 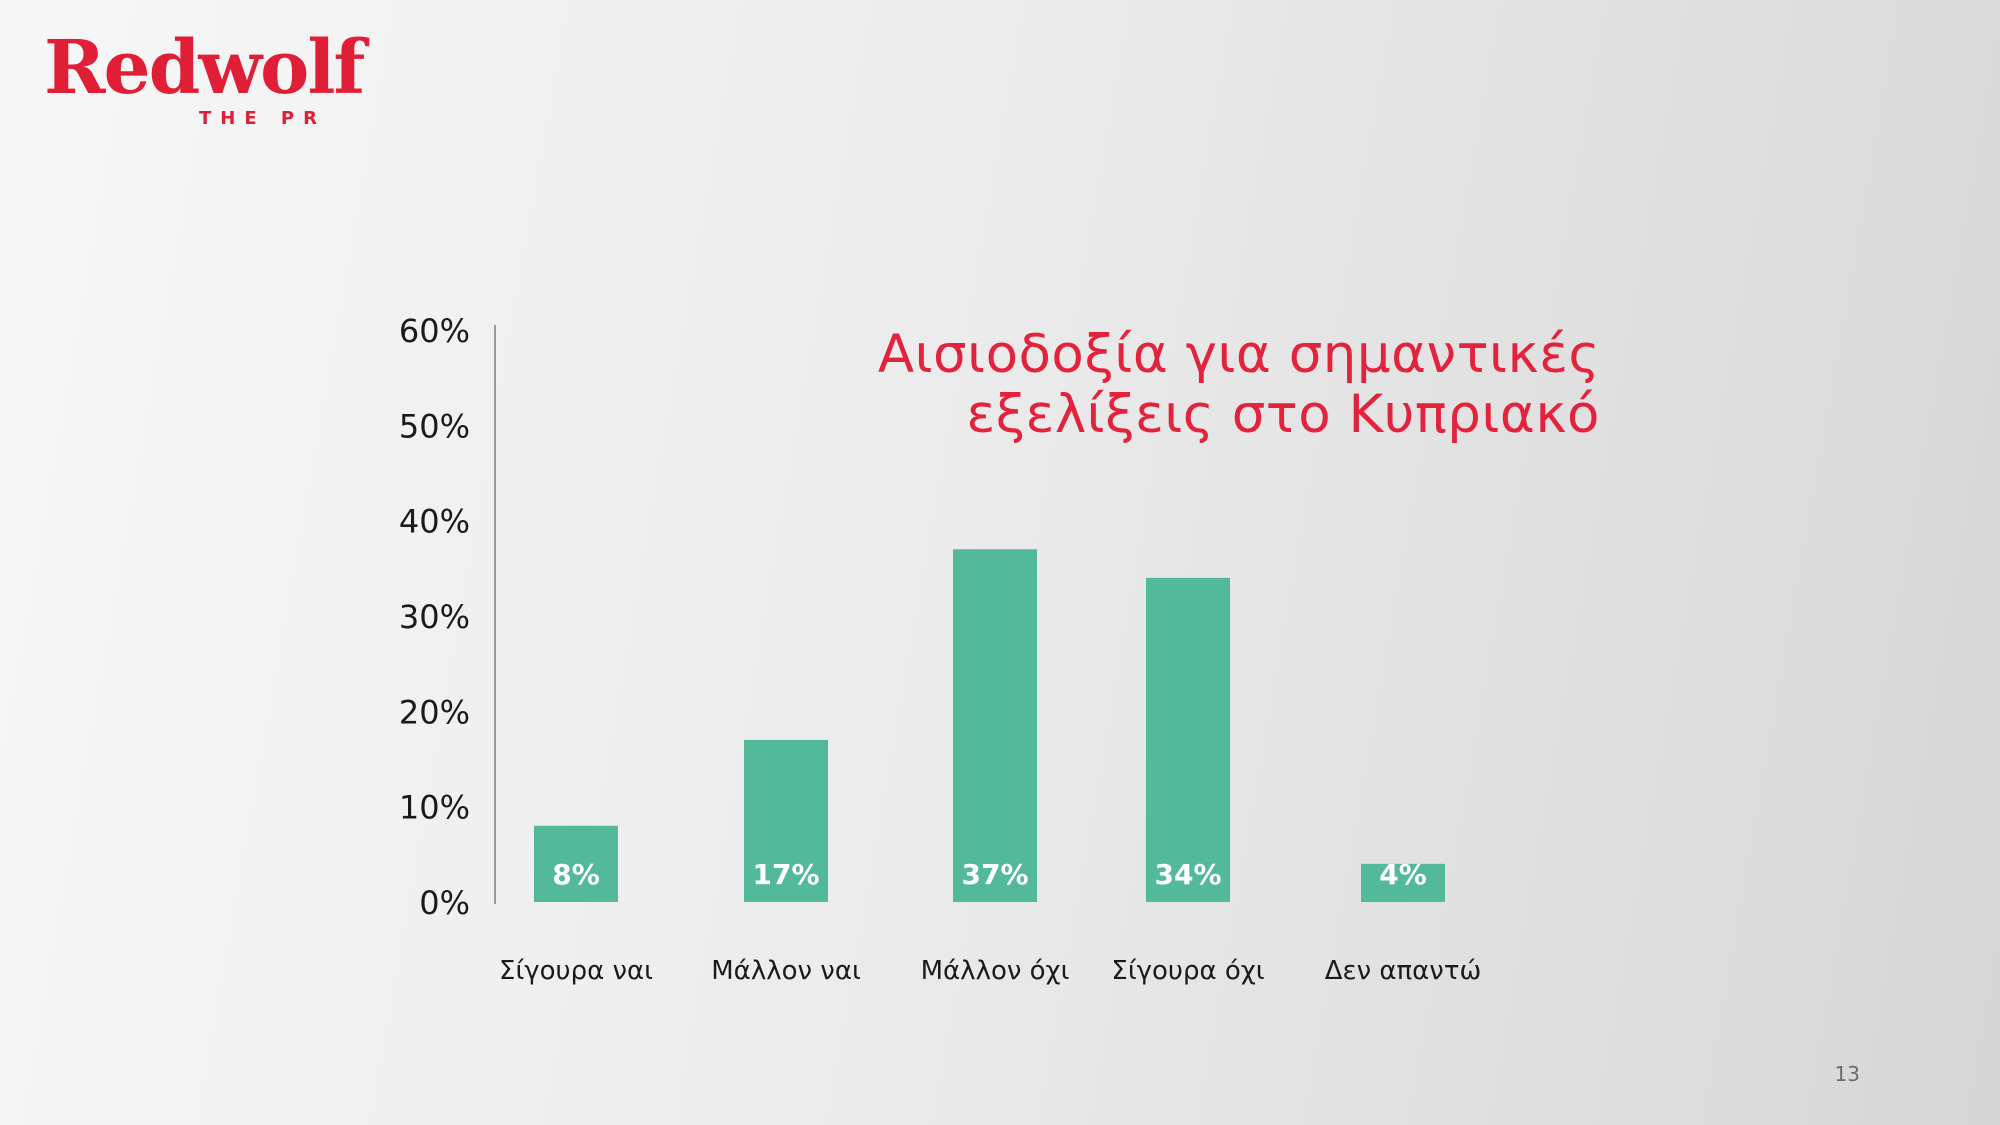 I want to click on y-tick-label: 60%, so click(x=434, y=331).